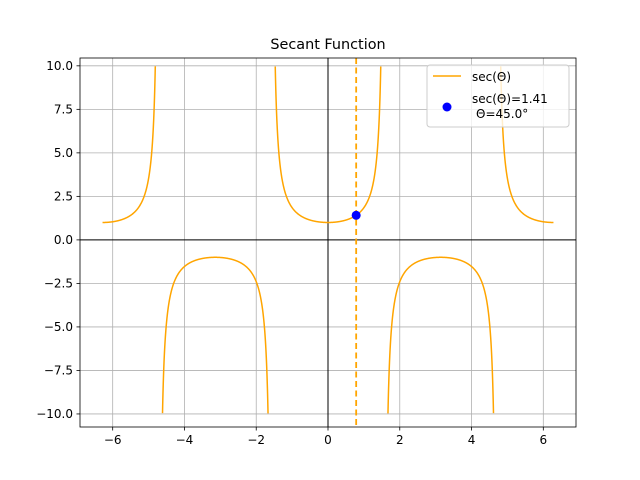 This screenshot has height=480, width=640. Describe the element at coordinates (400, 440) in the screenshot. I see `x-tick-label: 2` at that location.